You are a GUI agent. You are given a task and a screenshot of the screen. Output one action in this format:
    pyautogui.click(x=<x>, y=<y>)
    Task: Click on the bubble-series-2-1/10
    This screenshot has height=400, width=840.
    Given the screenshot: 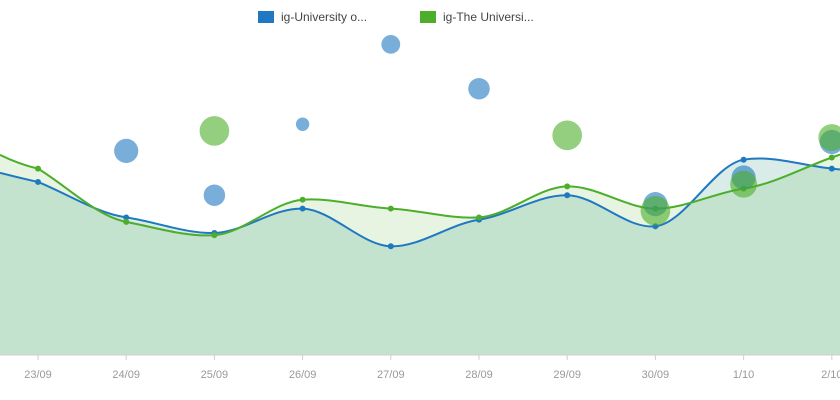 What is the action you would take?
    pyautogui.click(x=744, y=184)
    